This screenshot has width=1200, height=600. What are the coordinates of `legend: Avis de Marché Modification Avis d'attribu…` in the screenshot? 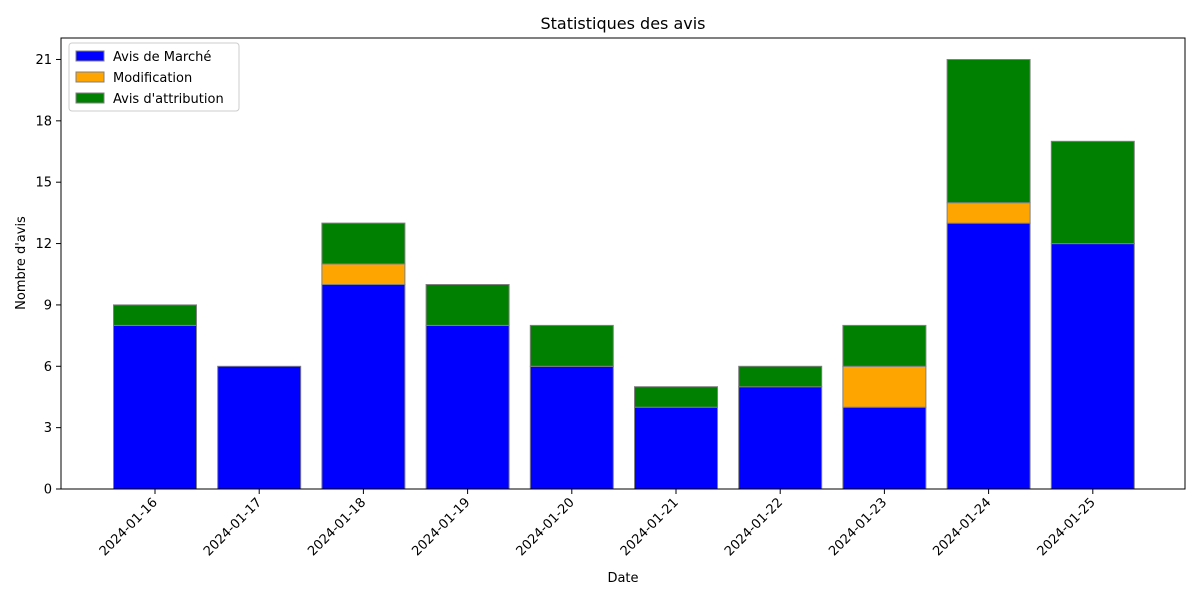 It's located at (154, 77).